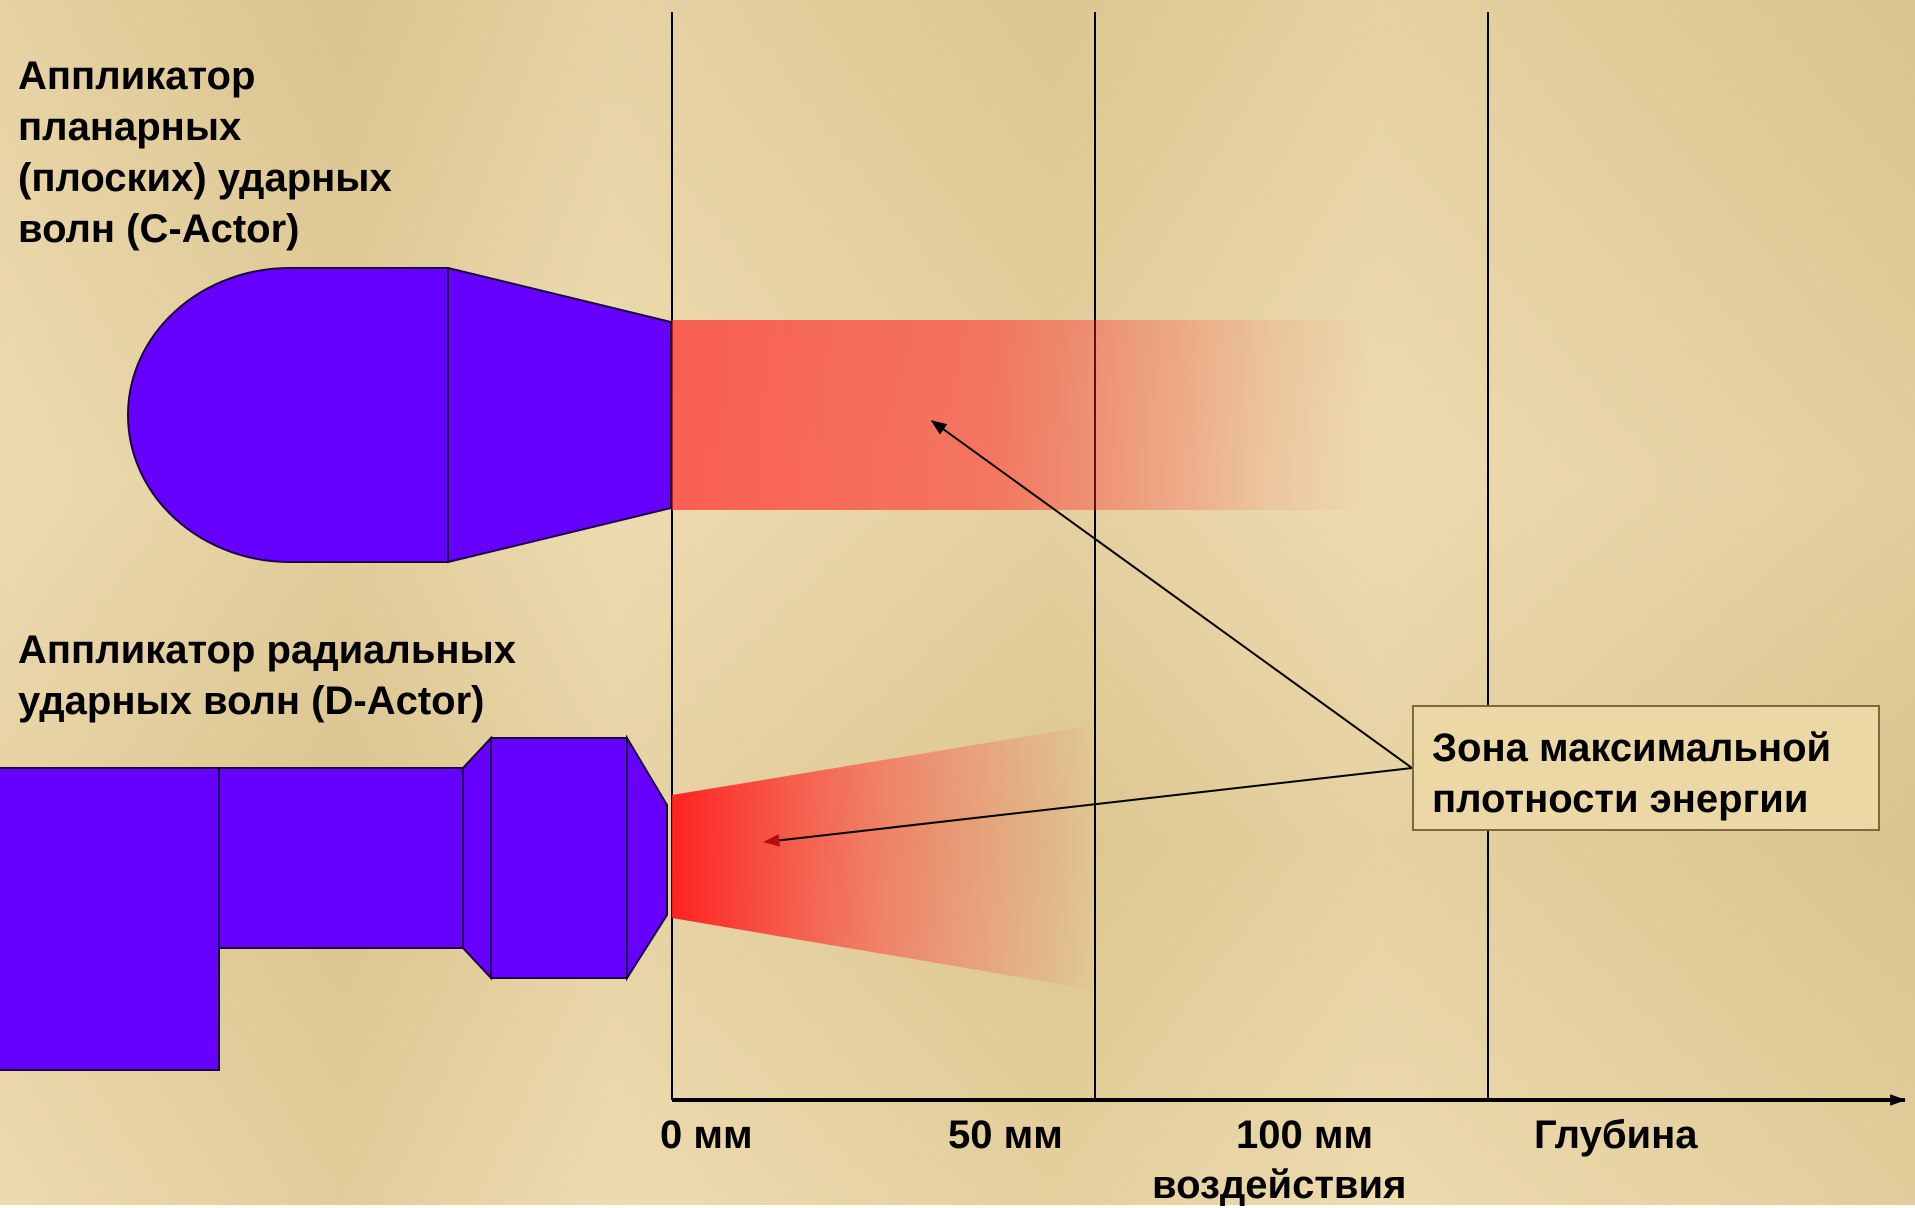 Image resolution: width=1915 pixels, height=1208 pixels. What do you see at coordinates (334, 902) in the screenshot?
I see `d-actor-applicator` at bounding box center [334, 902].